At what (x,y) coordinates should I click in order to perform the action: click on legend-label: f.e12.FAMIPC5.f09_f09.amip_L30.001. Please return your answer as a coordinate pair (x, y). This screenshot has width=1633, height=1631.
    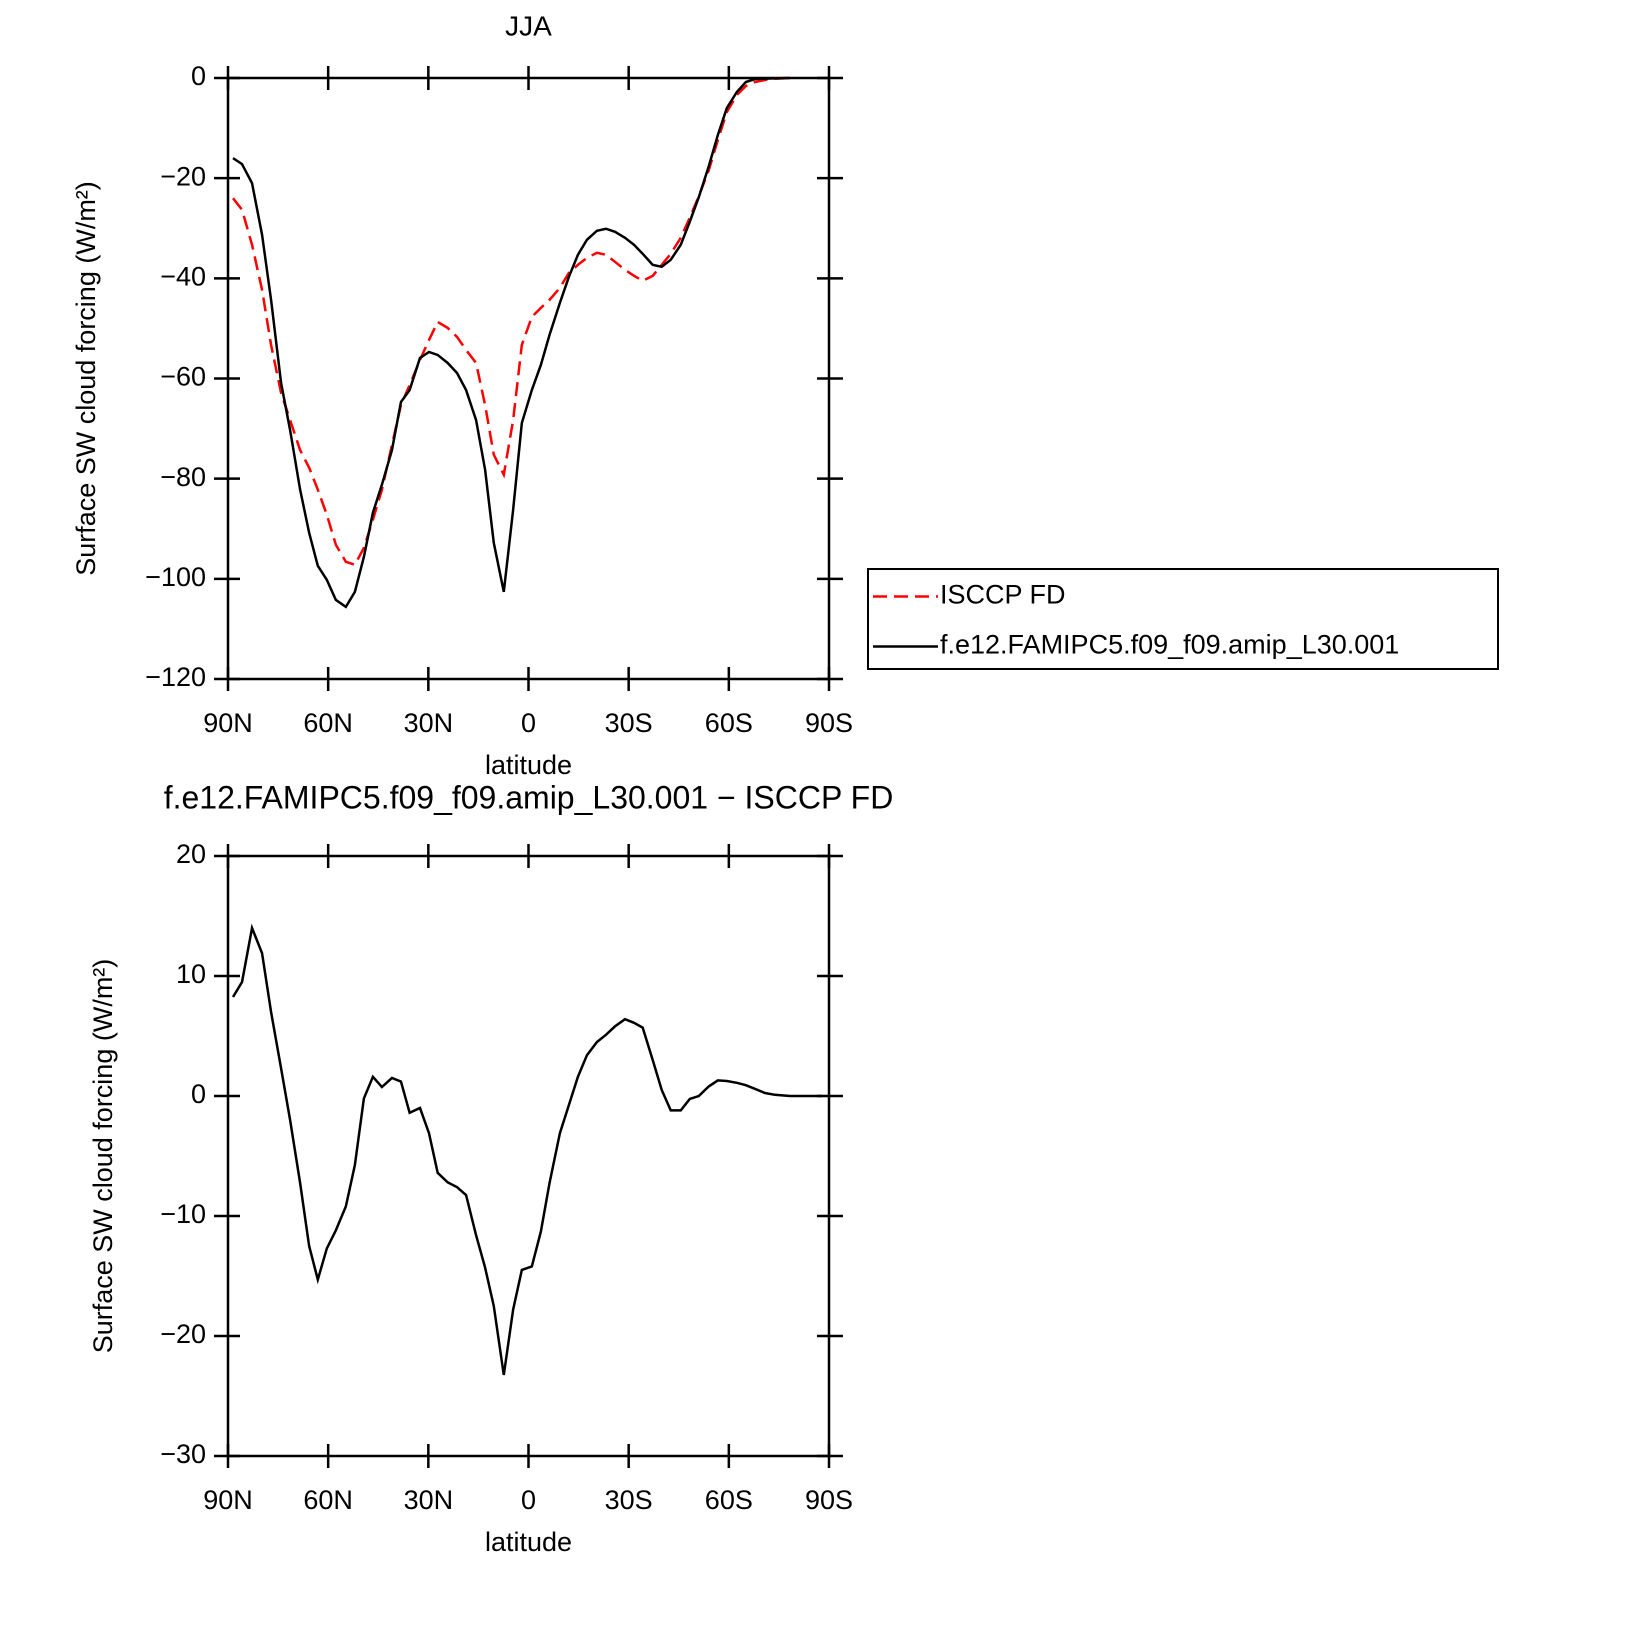
    Looking at the image, I should click on (1169, 645).